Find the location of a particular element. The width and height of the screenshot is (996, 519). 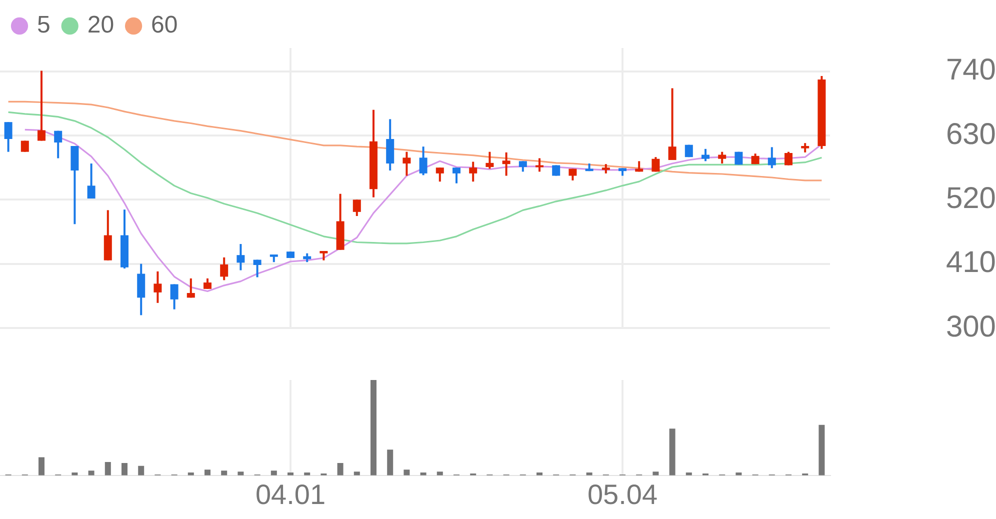

legend-label: 5 is located at coordinates (43, 25).